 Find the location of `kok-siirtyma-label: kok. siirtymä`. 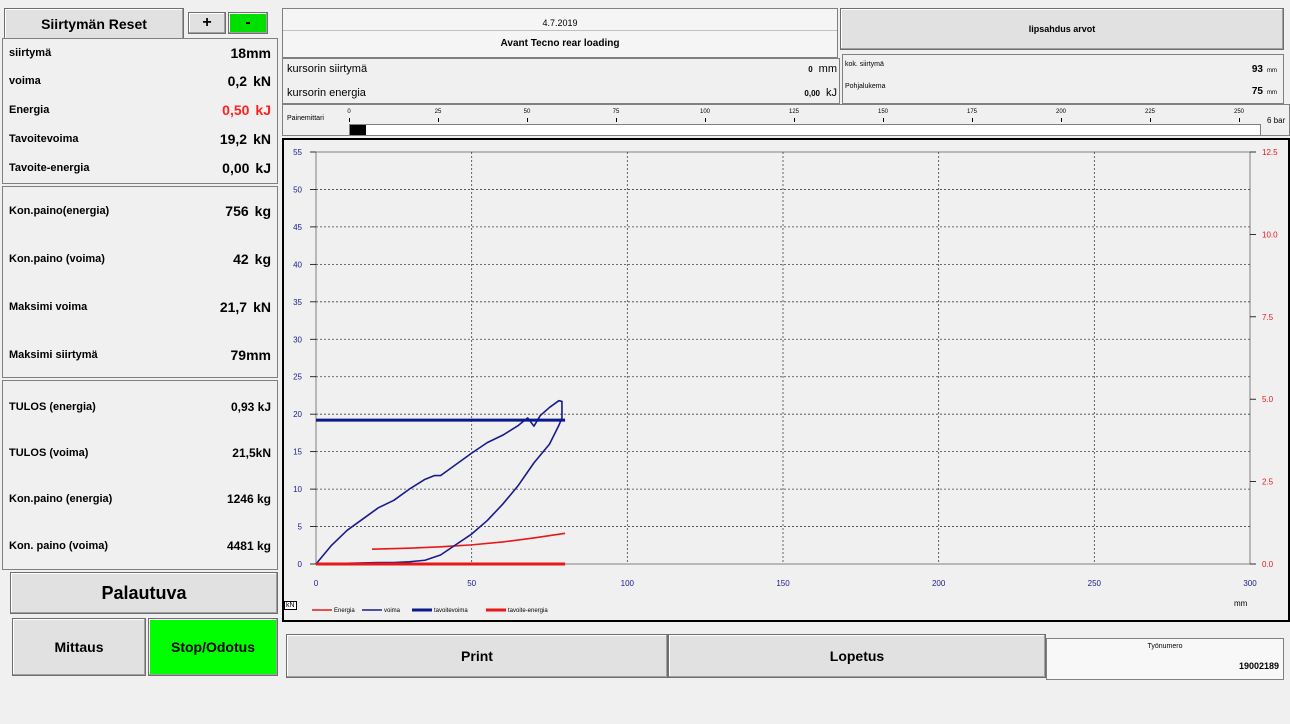

kok-siirtyma-label: kok. siirtymä is located at coordinates (864, 64).